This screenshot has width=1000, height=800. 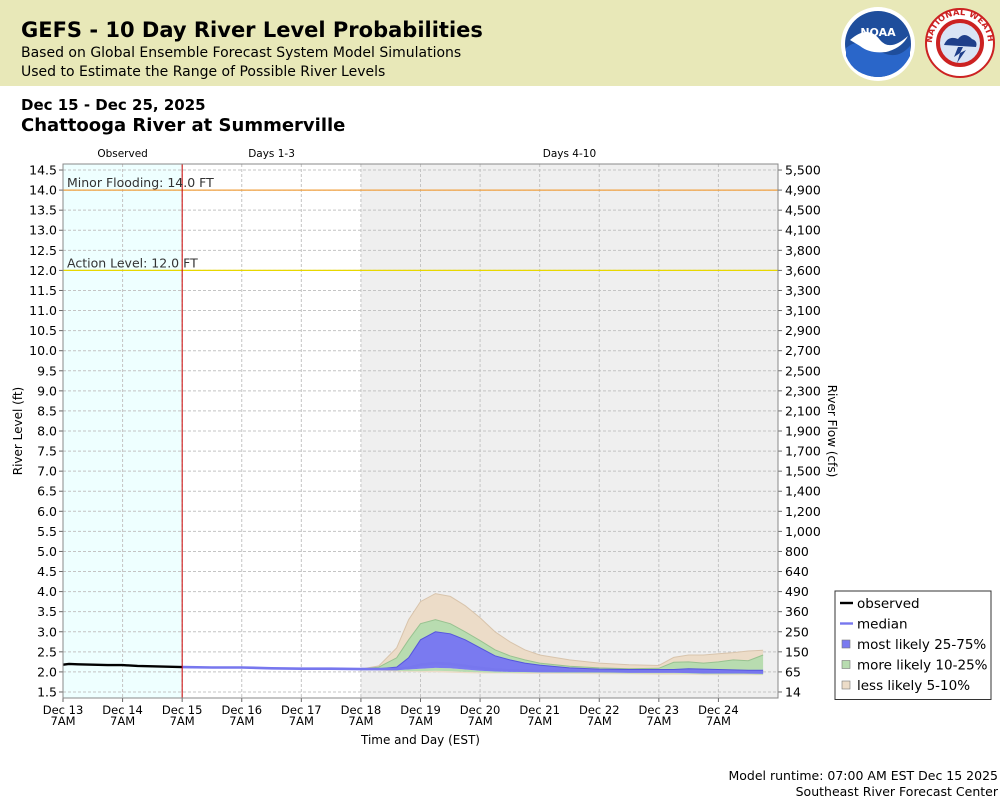 I want to click on y-tick-label: 7.5, so click(x=47, y=451).